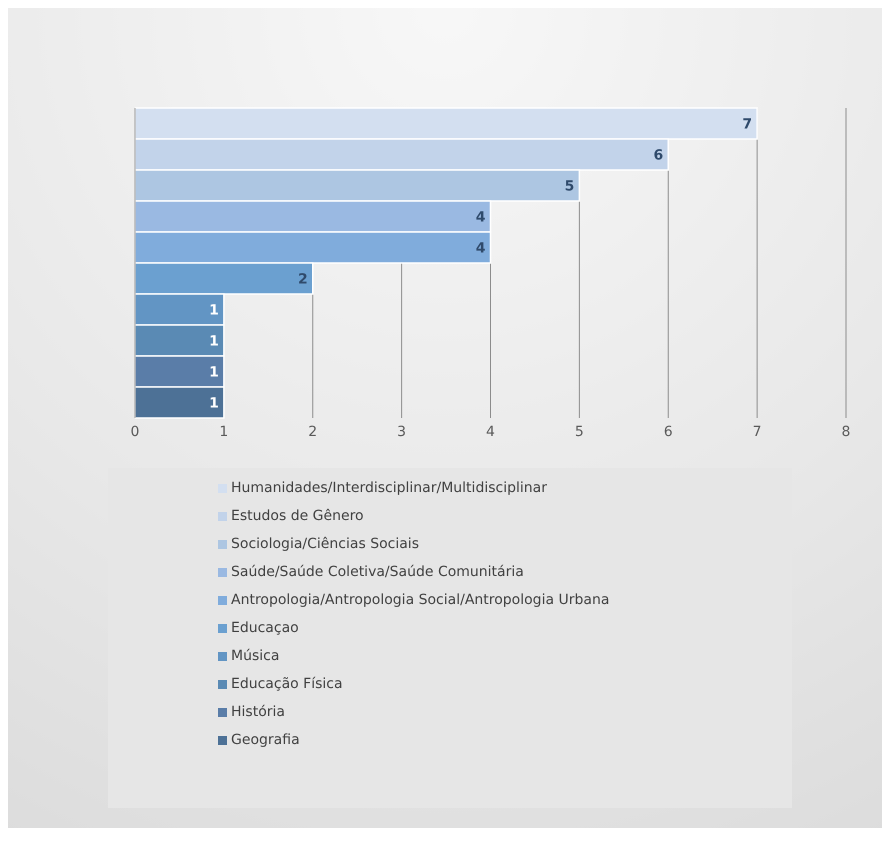  Describe the element at coordinates (135, 432) in the screenshot. I see `x-tick-label: 0` at that location.